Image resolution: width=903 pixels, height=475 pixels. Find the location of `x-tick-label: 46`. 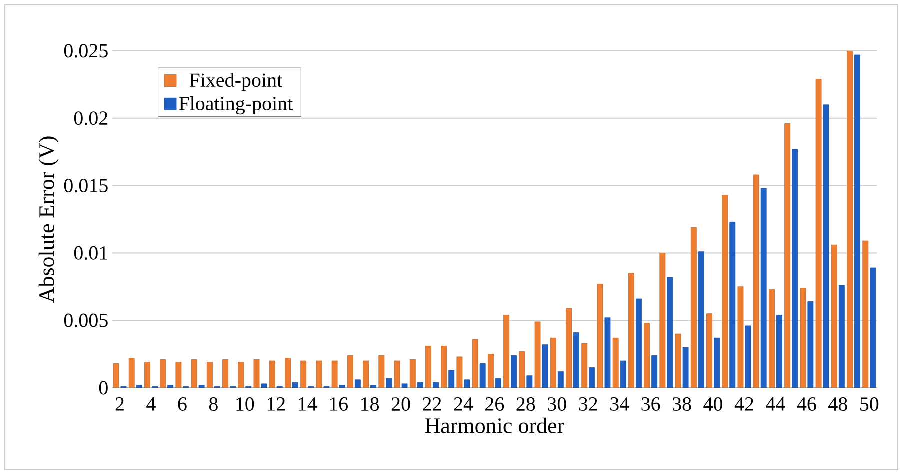

x-tick-label: 46 is located at coordinates (806, 404).